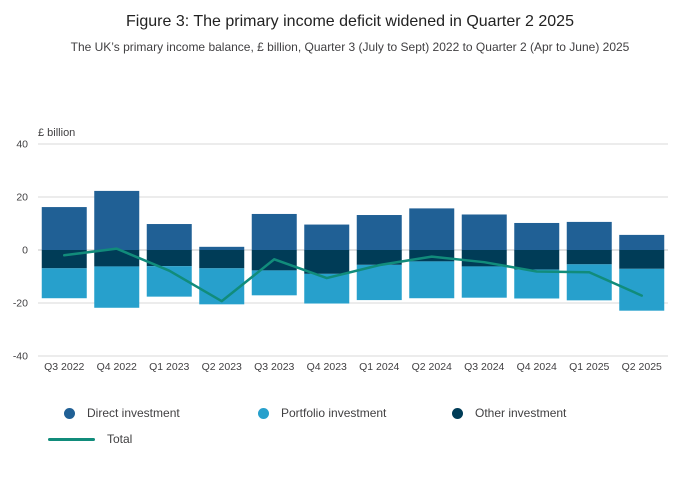  I want to click on legend-total-row: Total, so click(350, 439).